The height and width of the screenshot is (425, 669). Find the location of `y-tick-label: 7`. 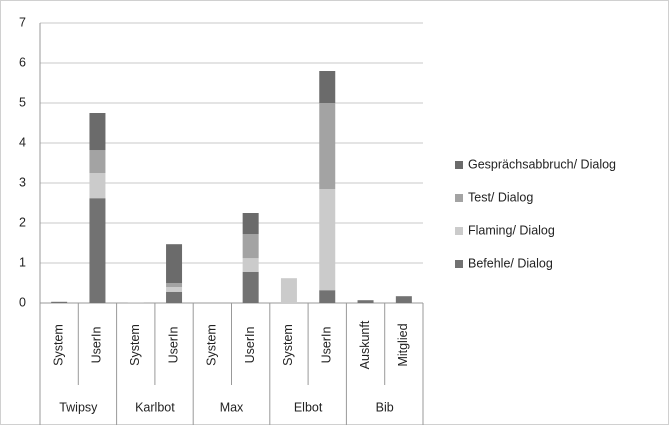

y-tick-label: 7 is located at coordinates (22, 22).